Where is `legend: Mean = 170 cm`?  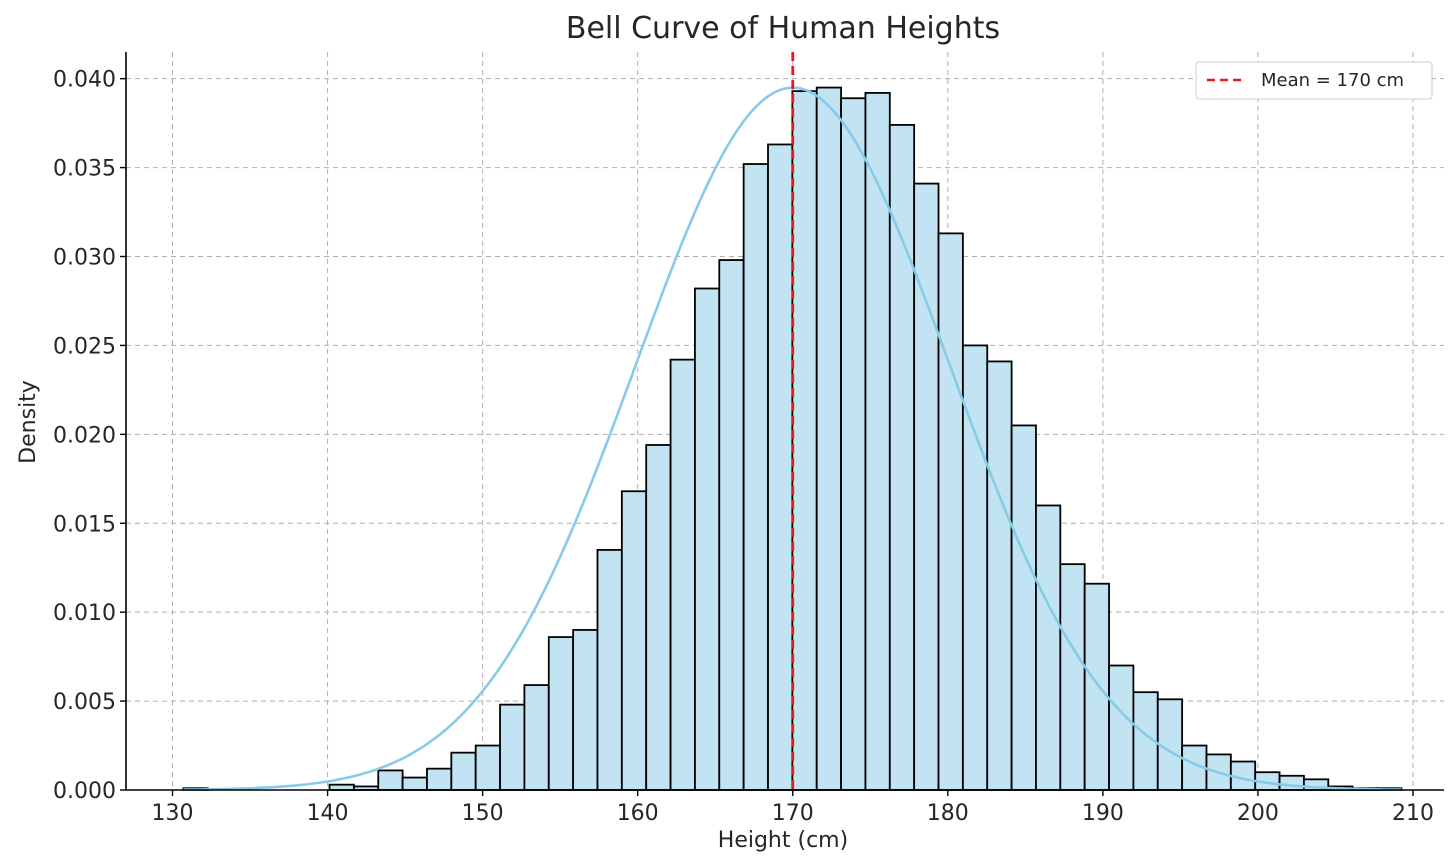 legend: Mean = 170 cm is located at coordinates (1314, 80).